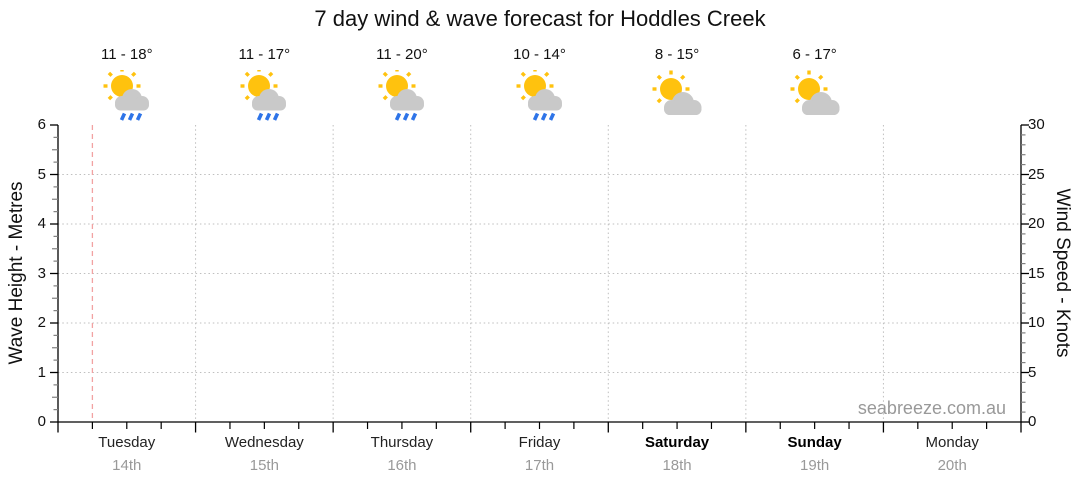  Describe the element at coordinates (539, 442) in the screenshot. I see `day-name: Friday` at that location.